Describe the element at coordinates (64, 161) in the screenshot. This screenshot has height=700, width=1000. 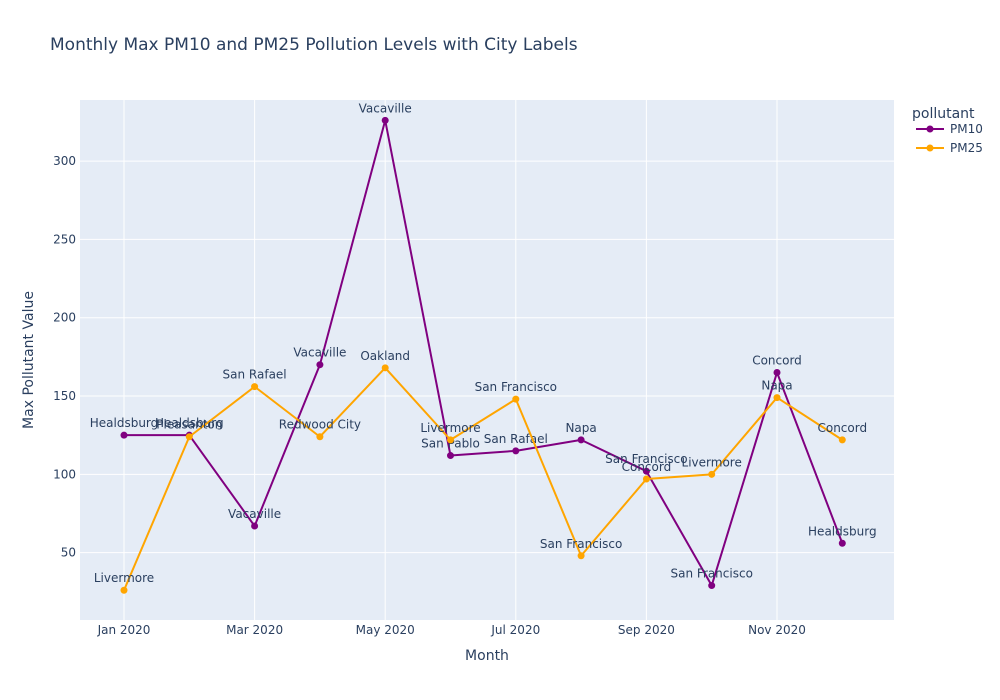
I see `y-tick-label: 300` at that location.